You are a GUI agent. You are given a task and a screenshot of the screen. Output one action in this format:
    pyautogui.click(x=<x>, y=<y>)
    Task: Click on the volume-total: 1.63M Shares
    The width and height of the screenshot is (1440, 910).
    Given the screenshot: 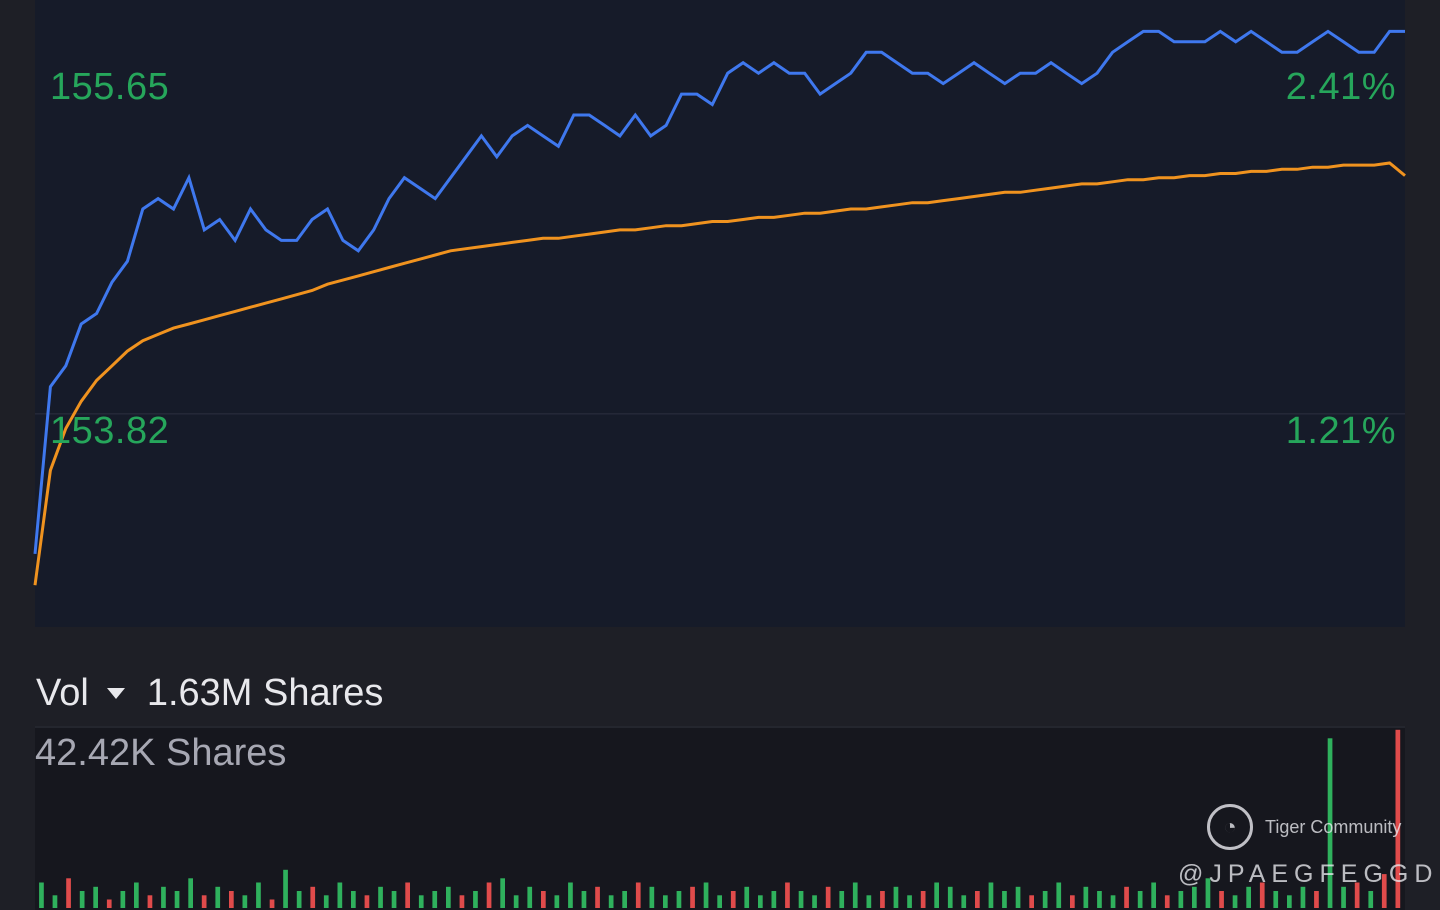 What is the action you would take?
    pyautogui.click(x=265, y=692)
    